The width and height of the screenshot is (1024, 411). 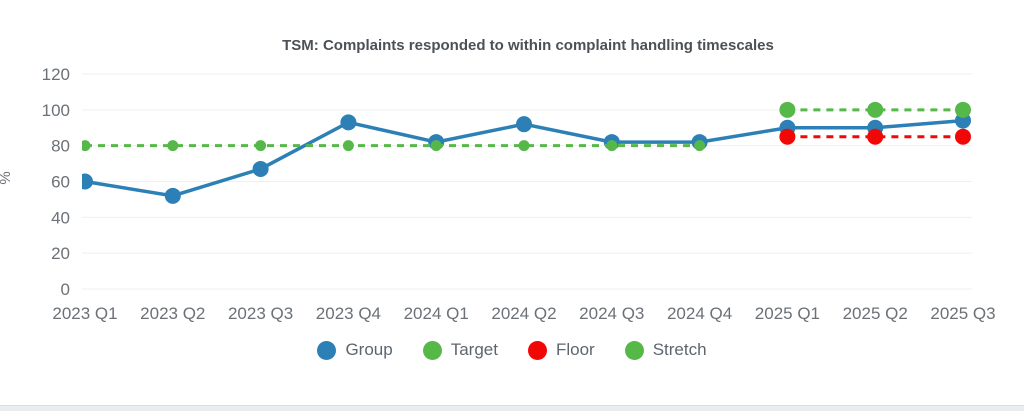 I want to click on legend-item-stretch: Stretch, so click(x=665, y=350).